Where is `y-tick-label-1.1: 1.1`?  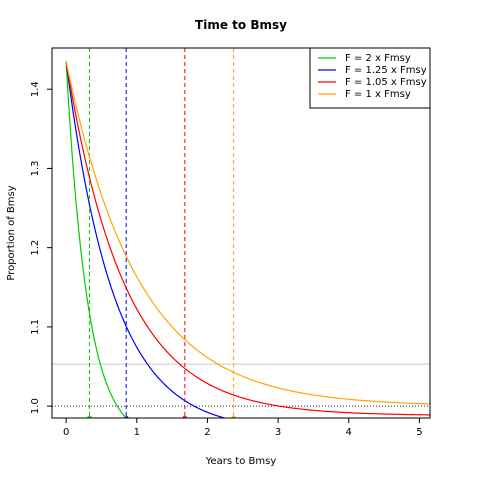 y-tick-label-1.1: 1.1 is located at coordinates (35, 327).